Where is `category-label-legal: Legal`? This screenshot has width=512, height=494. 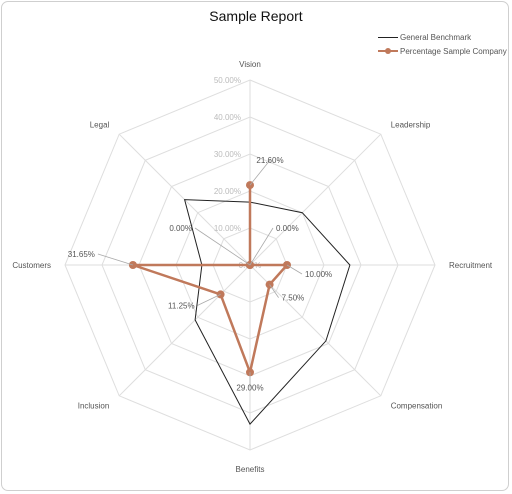 category-label-legal: Legal is located at coordinates (100, 124).